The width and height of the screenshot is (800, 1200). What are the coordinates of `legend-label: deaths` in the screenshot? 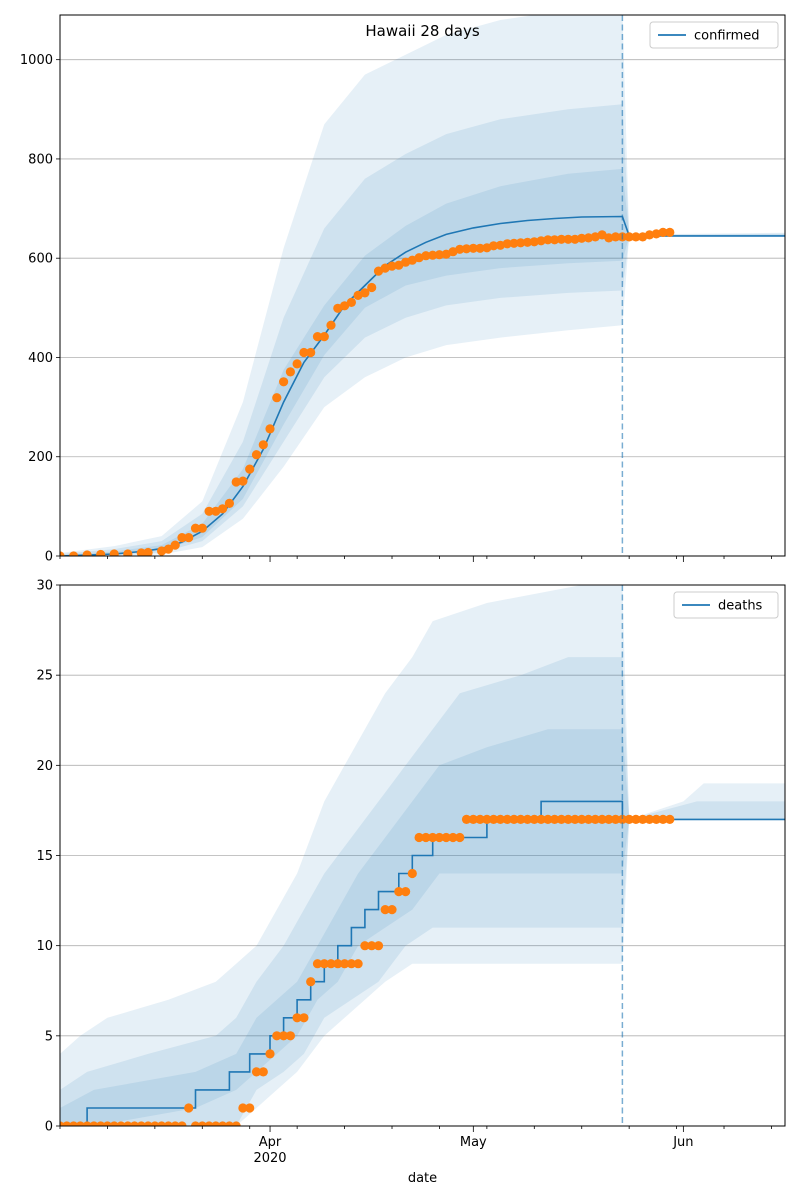 It's located at (740, 606).